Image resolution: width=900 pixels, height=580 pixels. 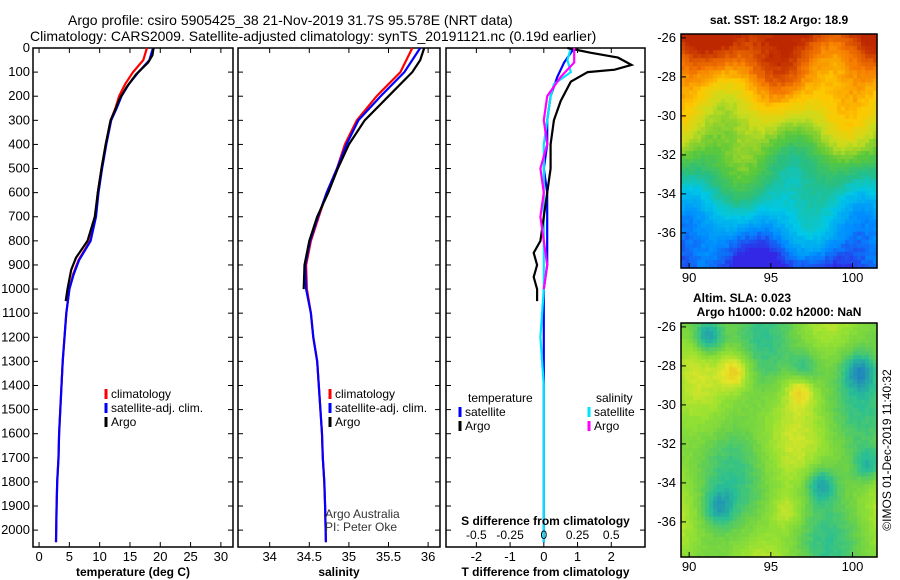 I want to click on series-line-temperature-satellite, so click(x=559, y=295).